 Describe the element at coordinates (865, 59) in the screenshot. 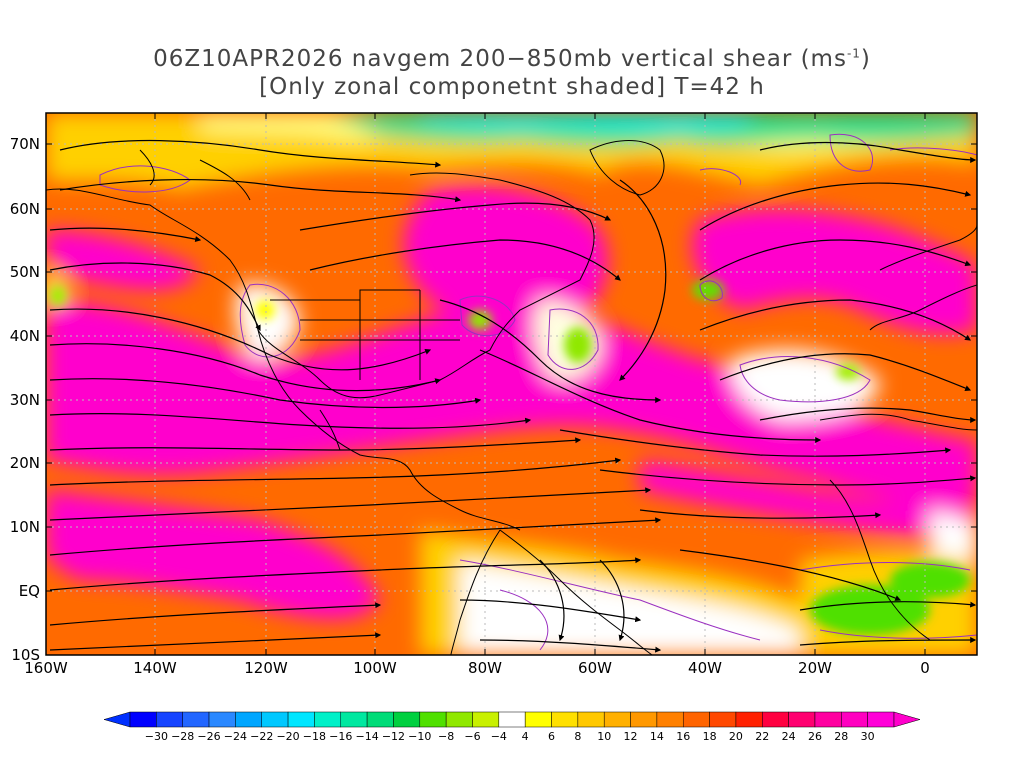

I see `title-line1-suffix: )` at that location.